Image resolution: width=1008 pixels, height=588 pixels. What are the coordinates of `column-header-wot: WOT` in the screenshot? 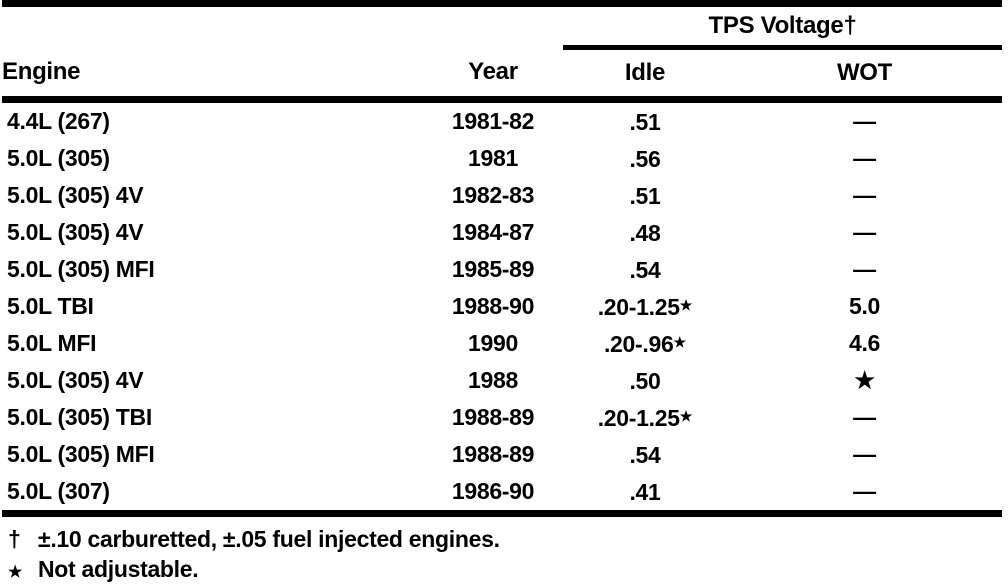 It's located at (864, 75).